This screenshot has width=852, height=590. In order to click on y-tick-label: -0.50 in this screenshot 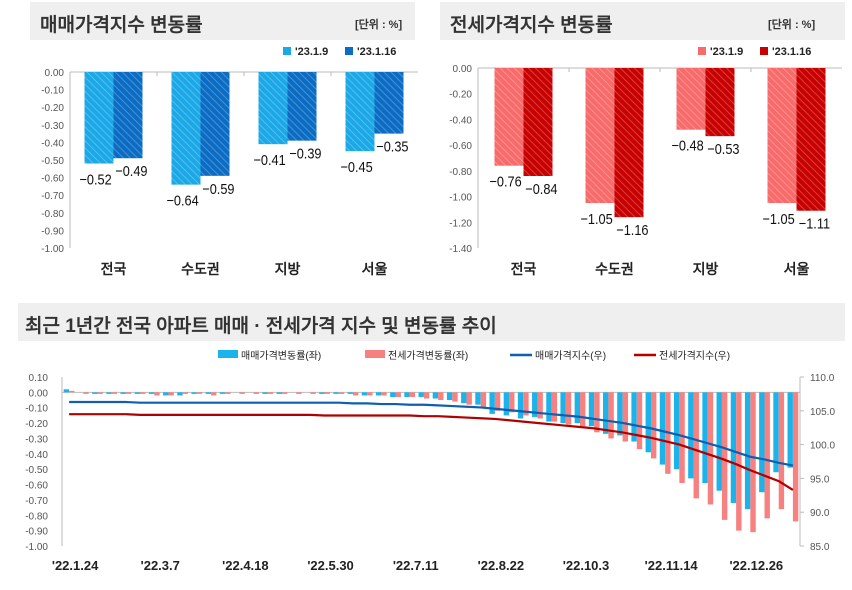, I will do `click(52, 161)`.